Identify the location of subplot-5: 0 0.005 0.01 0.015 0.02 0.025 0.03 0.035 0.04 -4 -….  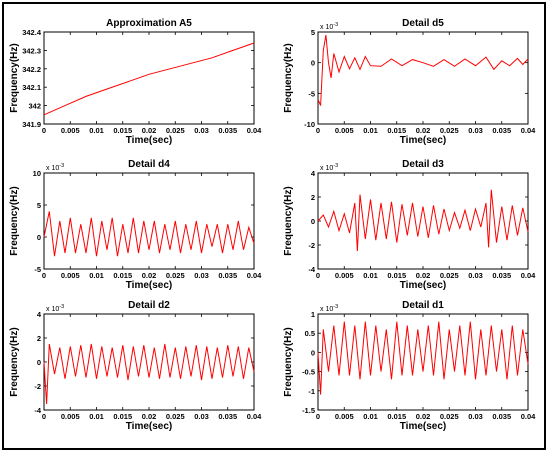
(135, 366).